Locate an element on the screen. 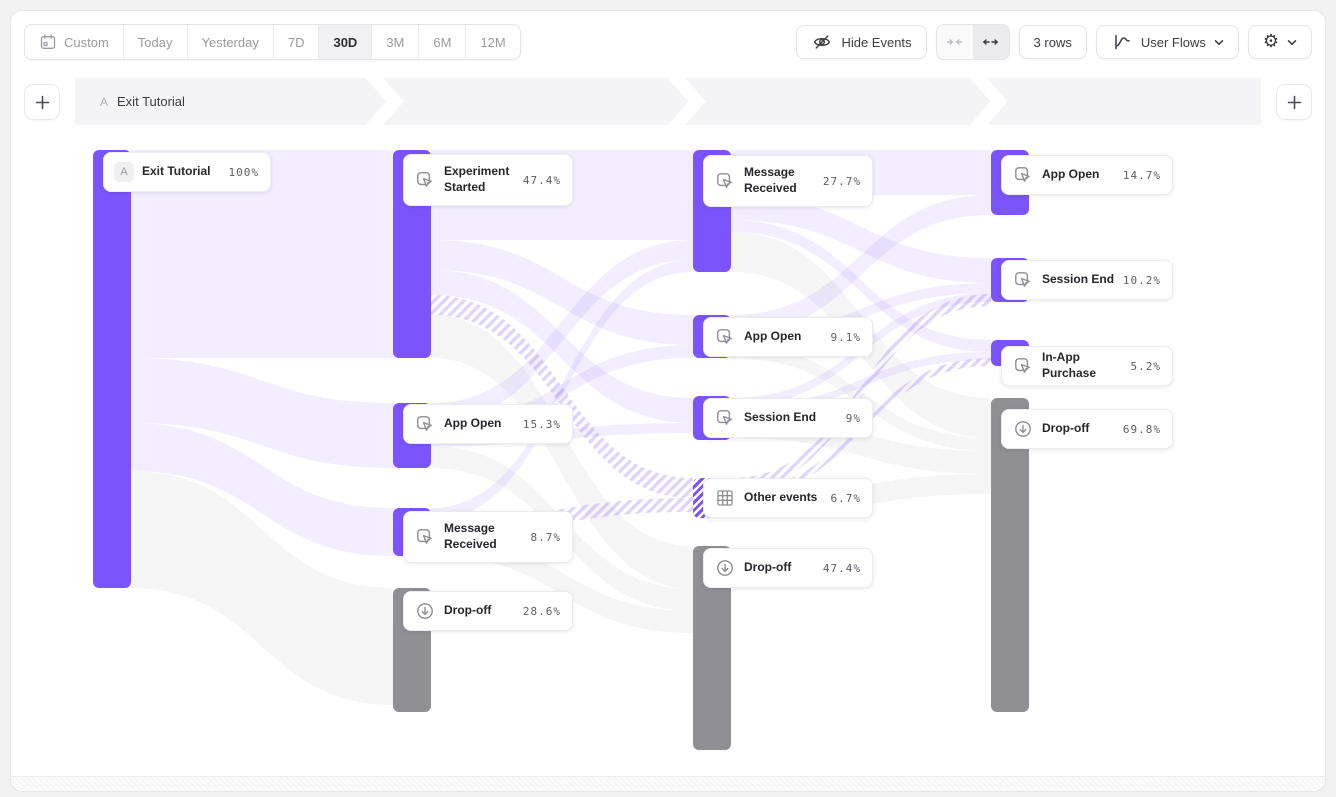 The width and height of the screenshot is (1336, 797). flow-node-card-drop-off-3: Drop-off 47.4% is located at coordinates (788, 568).